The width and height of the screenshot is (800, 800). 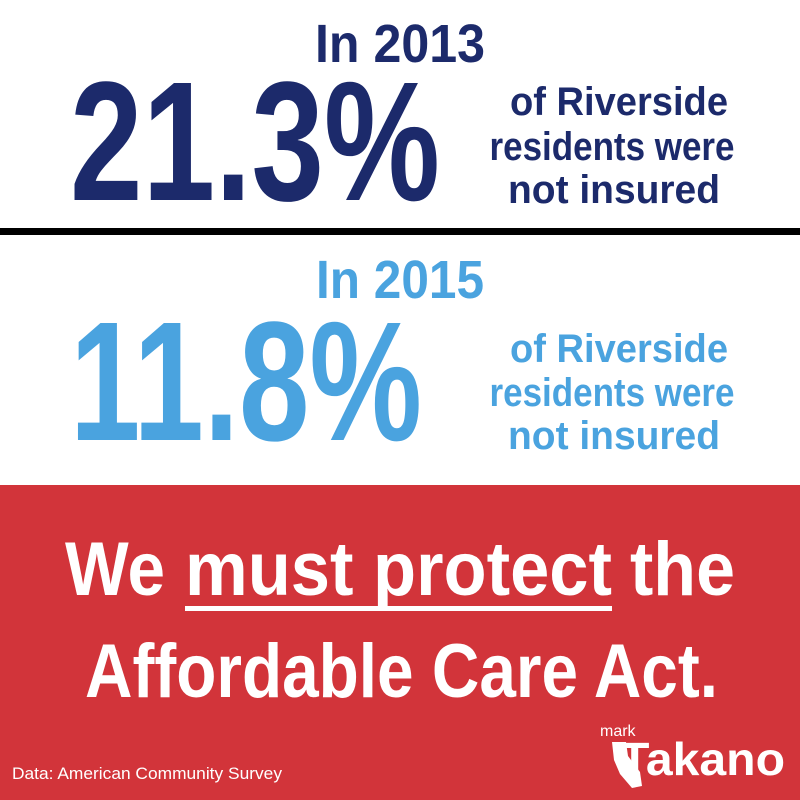 I want to click on year-label: In 2015, so click(x=400, y=280).